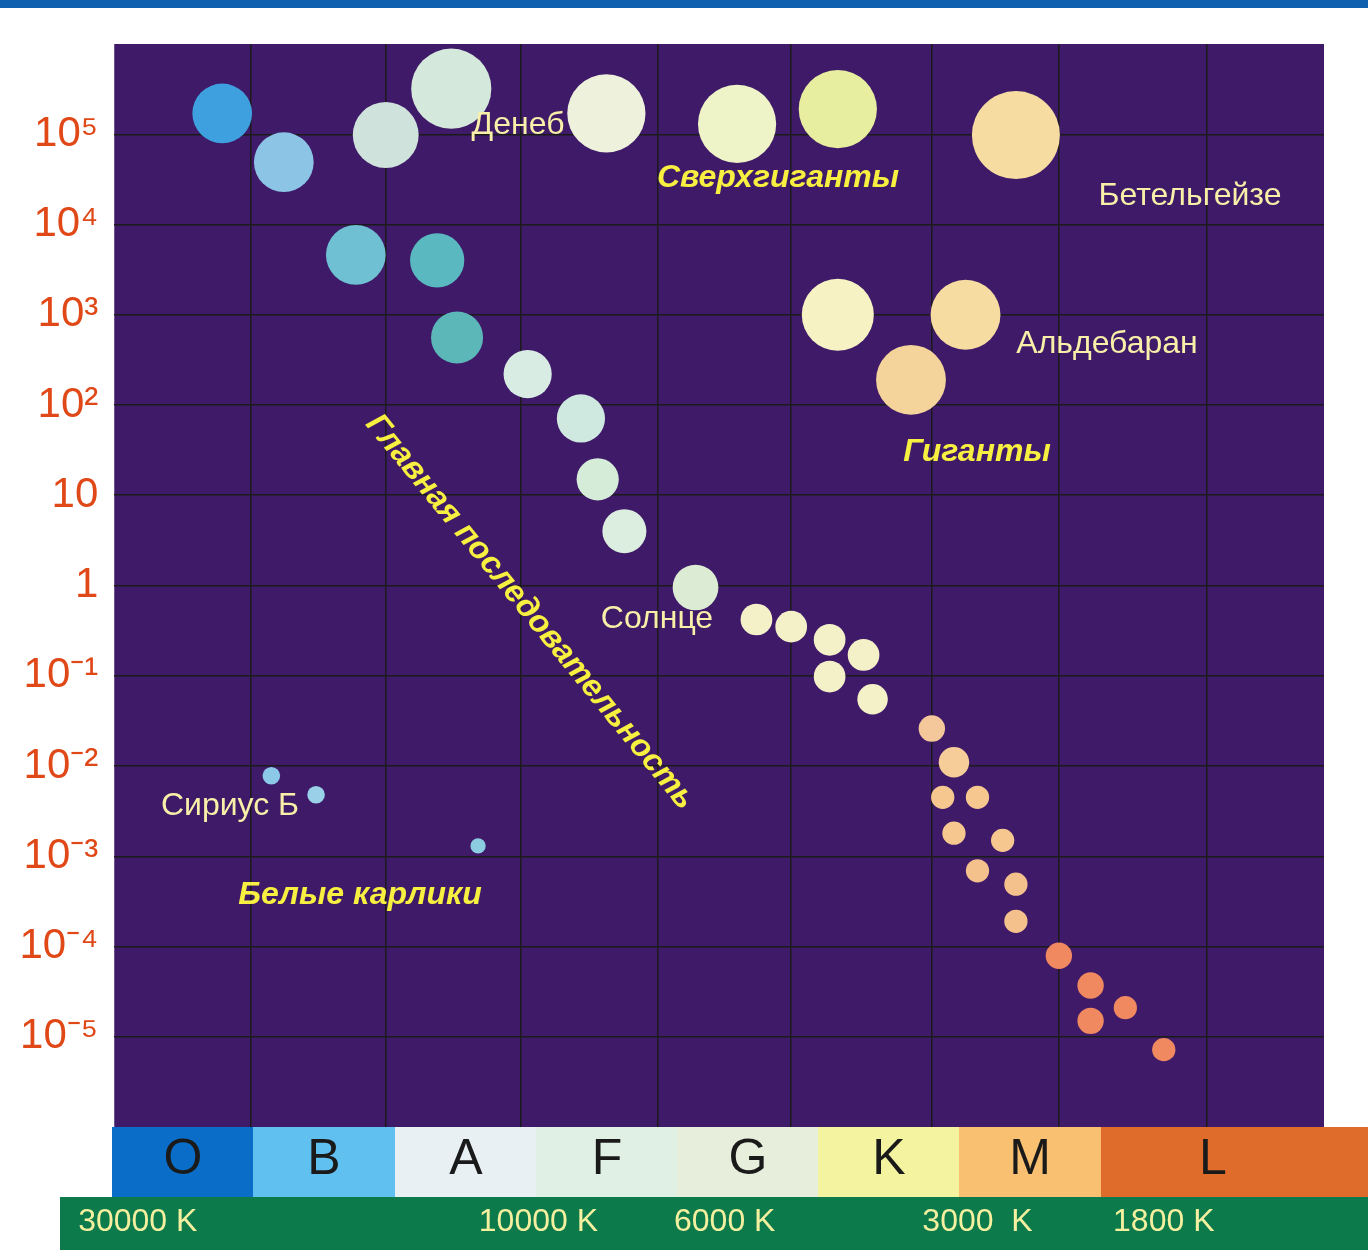 Image resolution: width=1368 pixels, height=1250 pixels. I want to click on x-tick-label: 30000 K, so click(138, 1220).